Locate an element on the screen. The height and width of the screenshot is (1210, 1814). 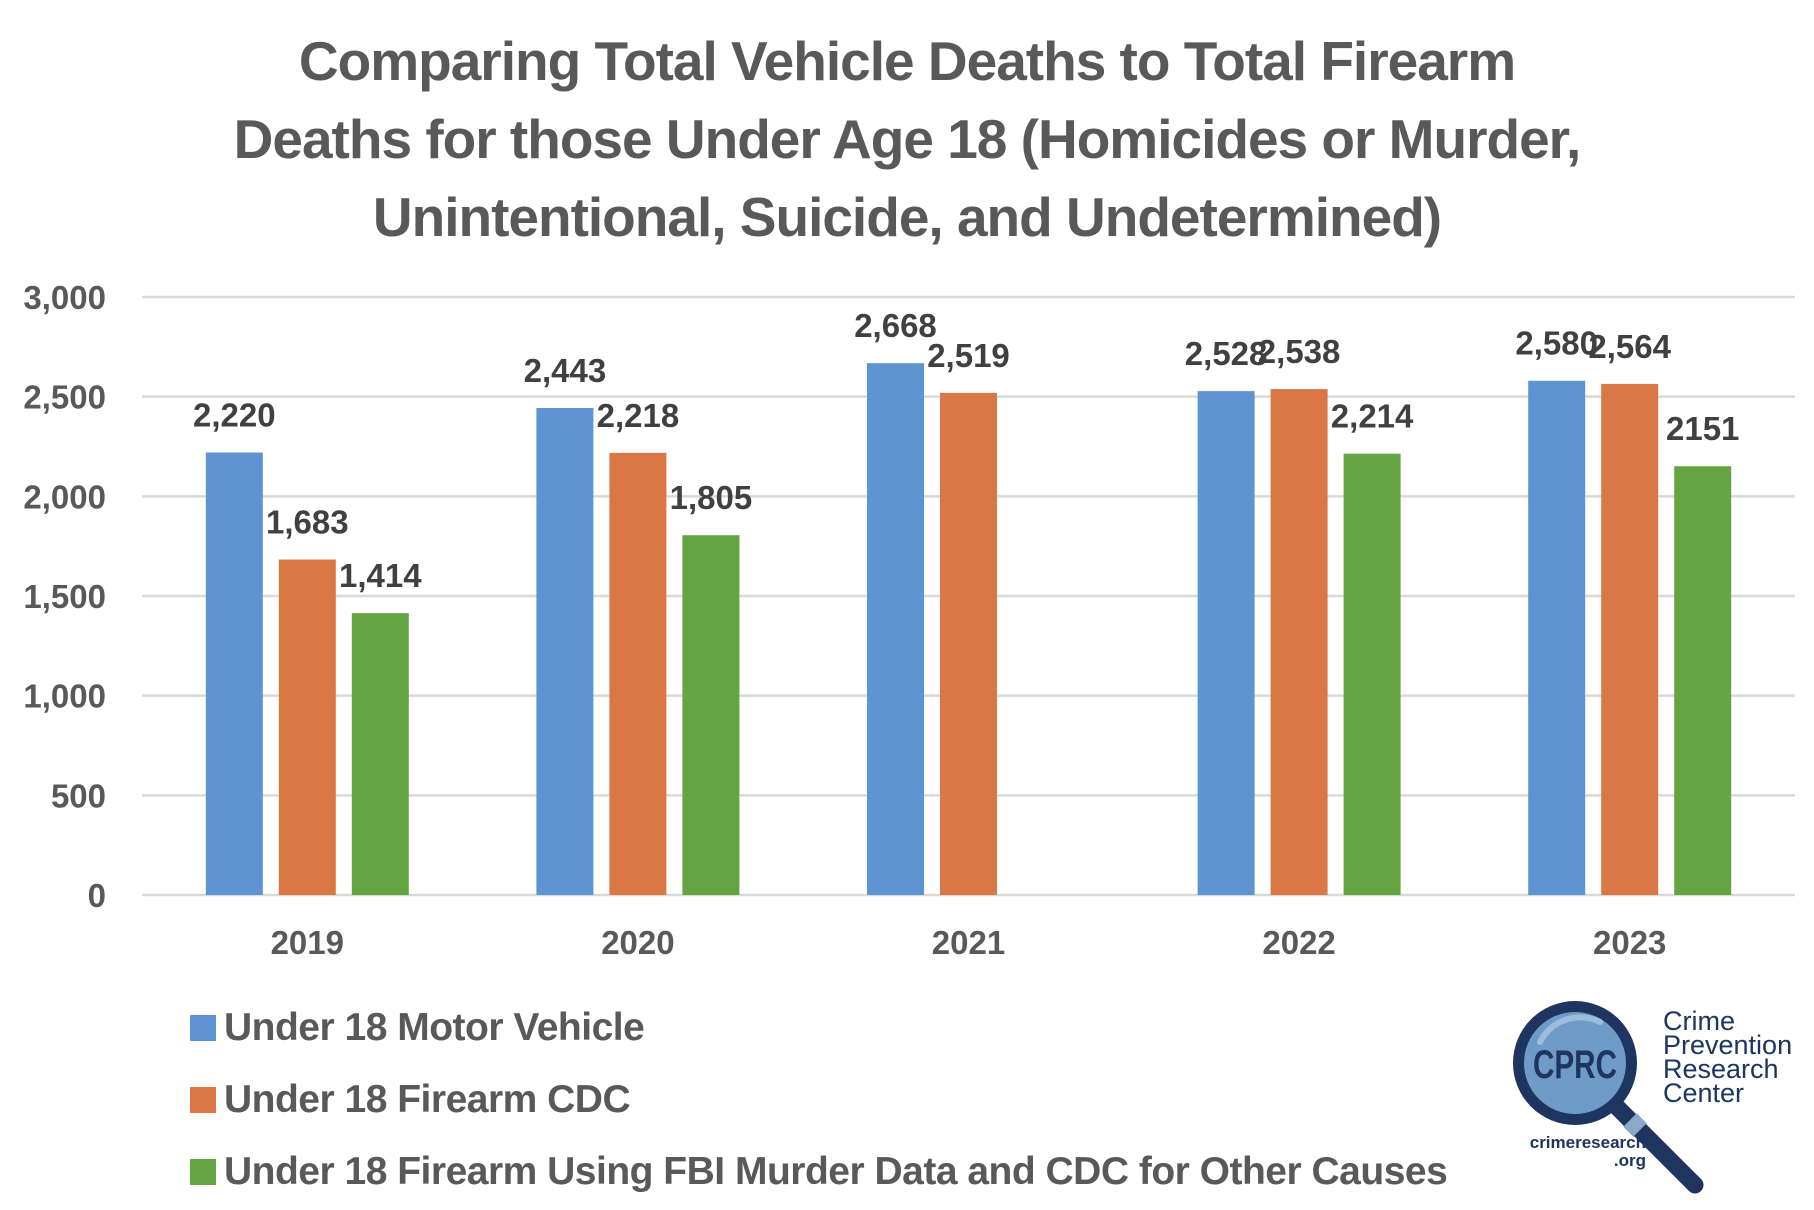
legend-item-firearm-cdc: Under 18 Firearm CDC is located at coordinates (818, 1100).